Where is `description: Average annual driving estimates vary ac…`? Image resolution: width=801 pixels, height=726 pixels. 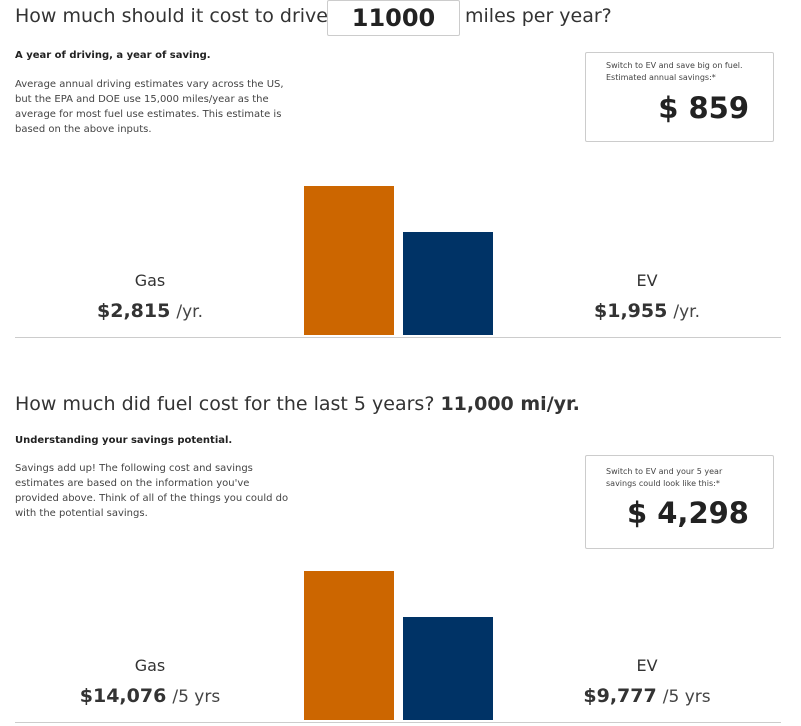
description: Average annual driving estimates vary ac… is located at coordinates (149, 107).